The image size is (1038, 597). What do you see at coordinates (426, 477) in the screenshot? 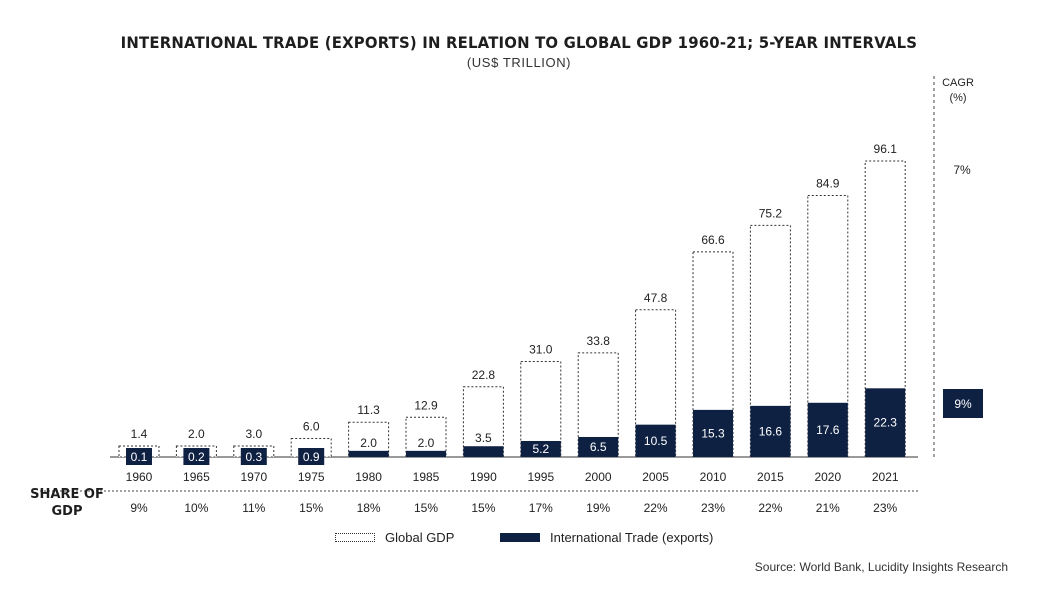
I see `x-tick-label-1985: 1985` at bounding box center [426, 477].